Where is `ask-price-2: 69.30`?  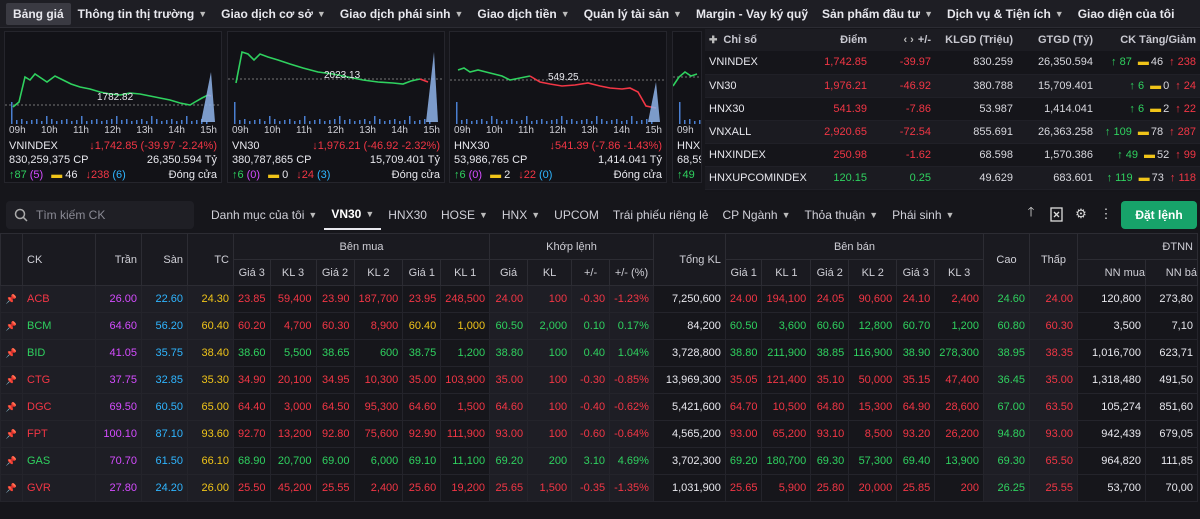
ask-price-2: 69.30 is located at coordinates (830, 461).